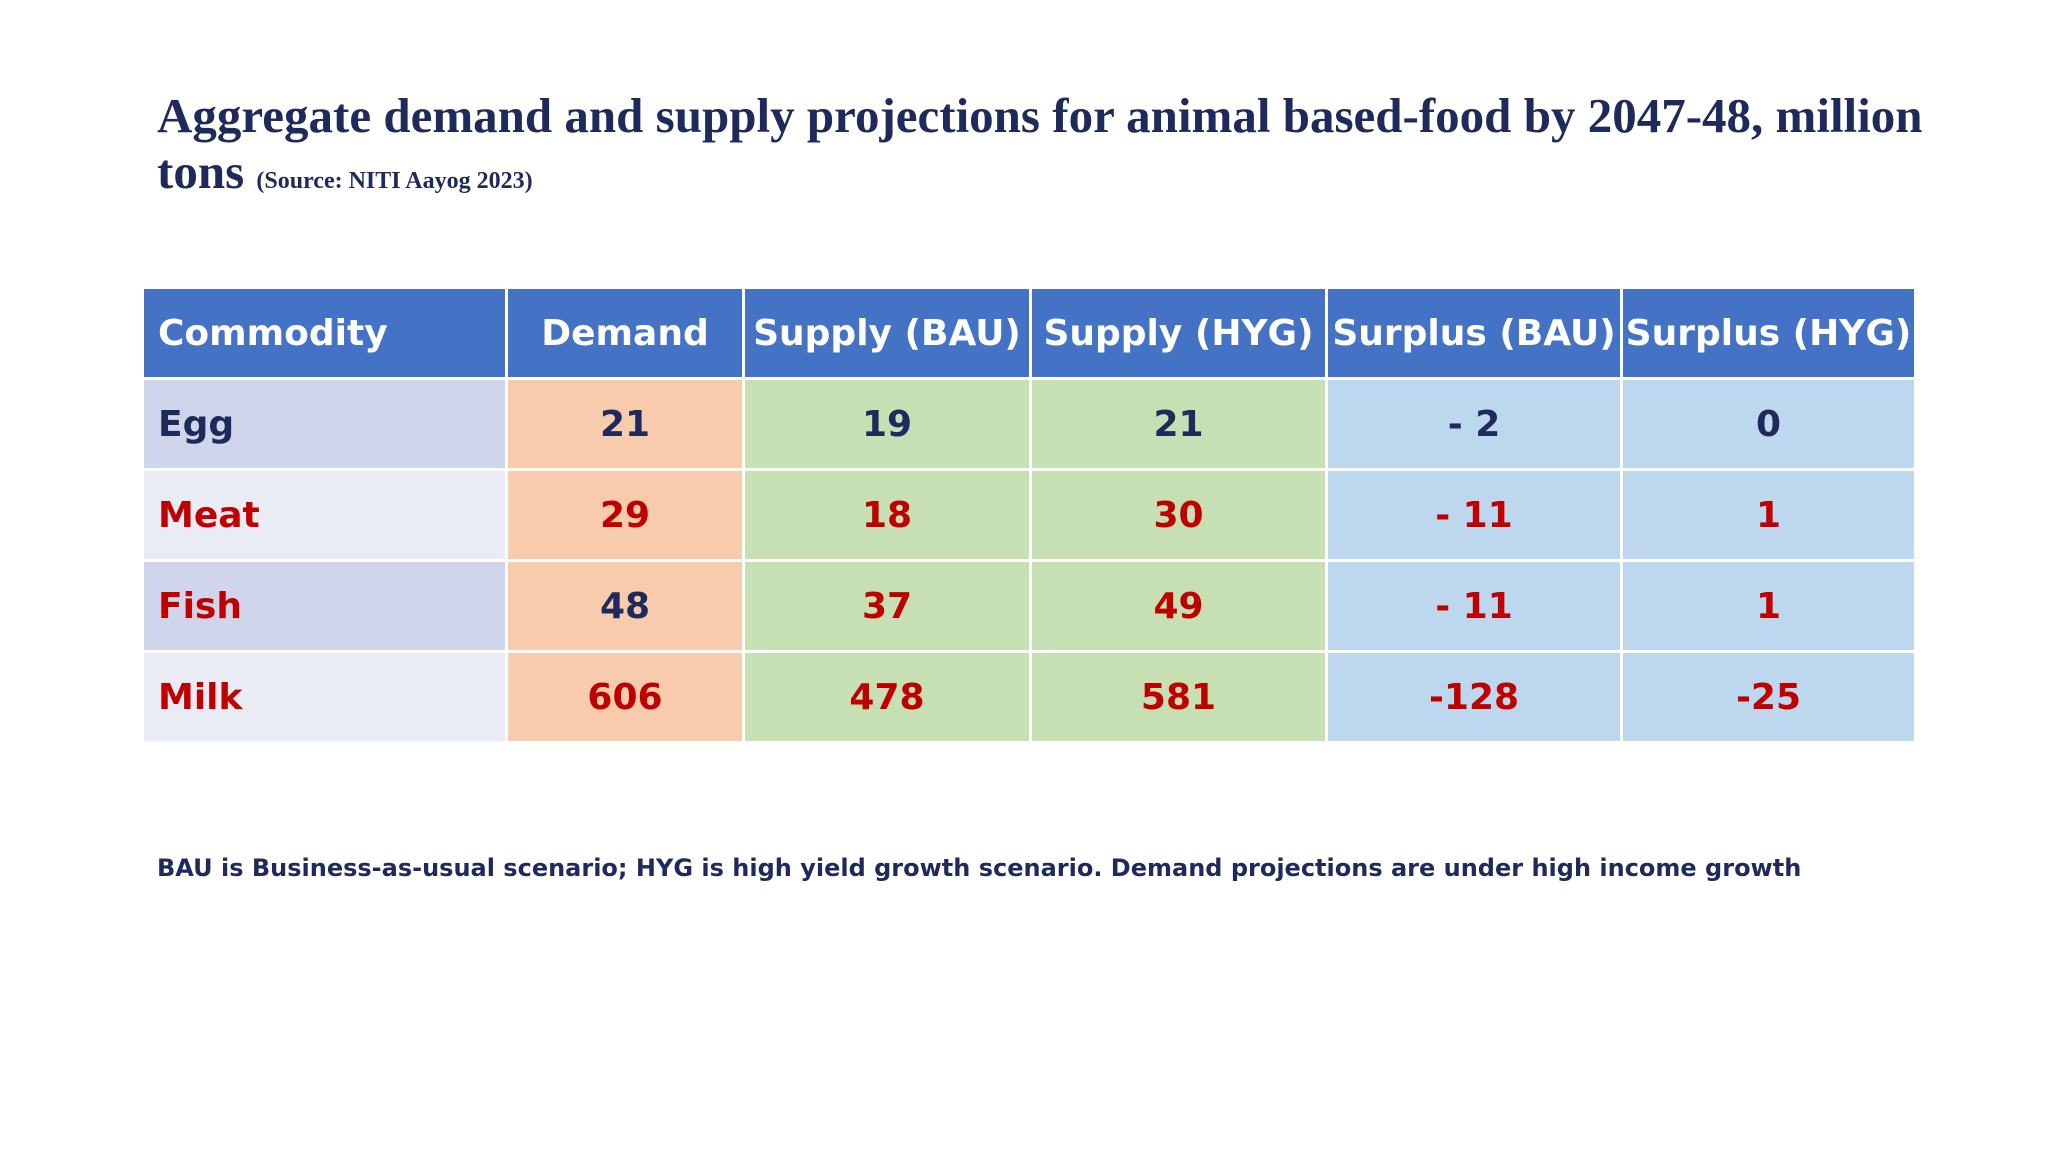  What do you see at coordinates (324, 697) in the screenshot?
I see `commodity-cell: Milk` at bounding box center [324, 697].